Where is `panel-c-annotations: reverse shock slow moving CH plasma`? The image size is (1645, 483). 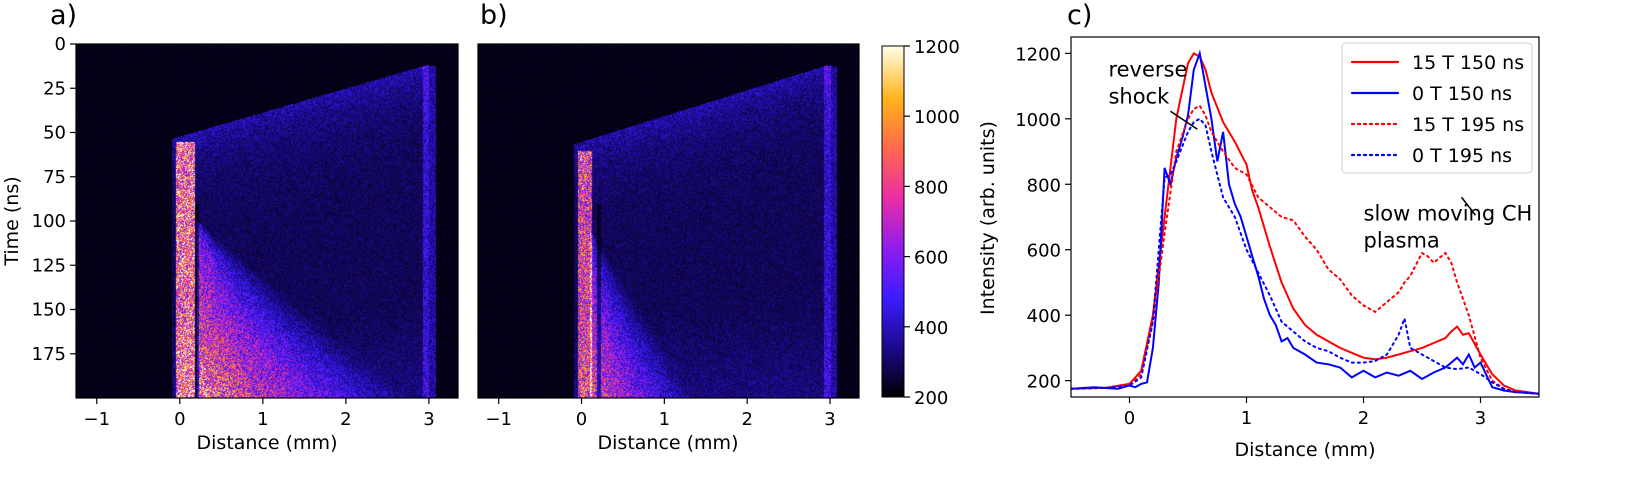 panel-c-annotations: reverse shock slow moving CH plasma is located at coordinates (1320, 154).